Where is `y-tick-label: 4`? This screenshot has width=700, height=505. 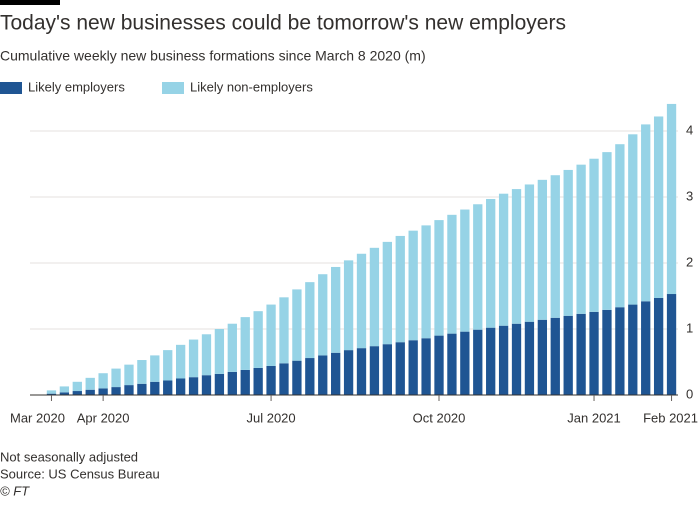
y-tick-label: 4 is located at coordinates (689, 129).